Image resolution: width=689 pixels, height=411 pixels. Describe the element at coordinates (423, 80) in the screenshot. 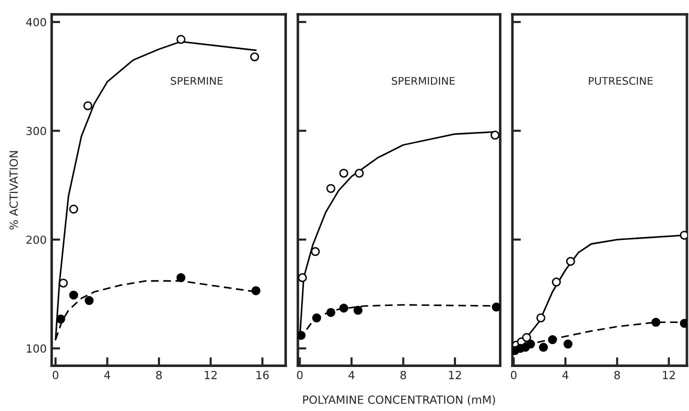

I see `annotation: SPERMIDINE` at that location.